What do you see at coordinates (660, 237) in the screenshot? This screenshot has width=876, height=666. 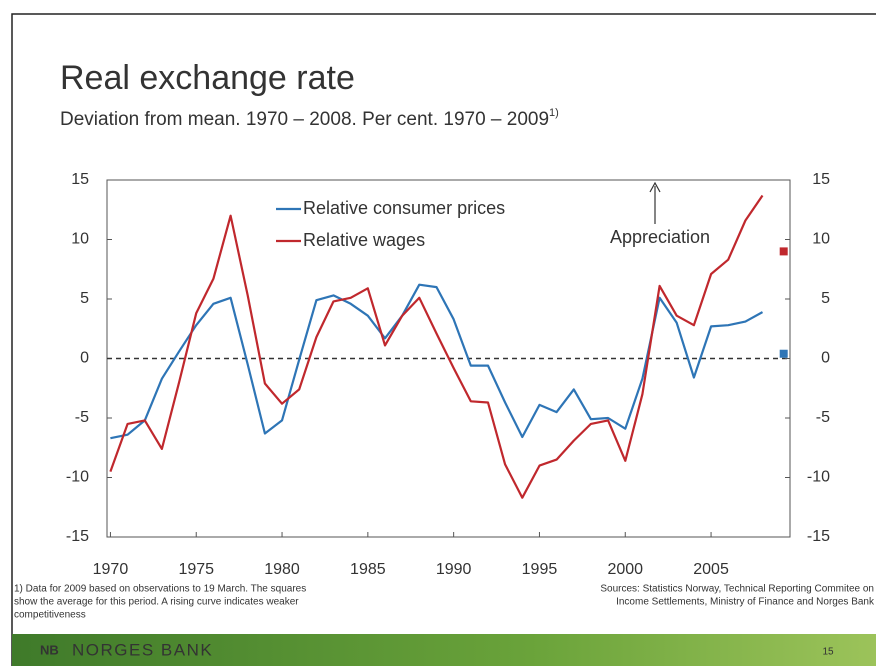 I see `annotation: Appreciation` at bounding box center [660, 237].